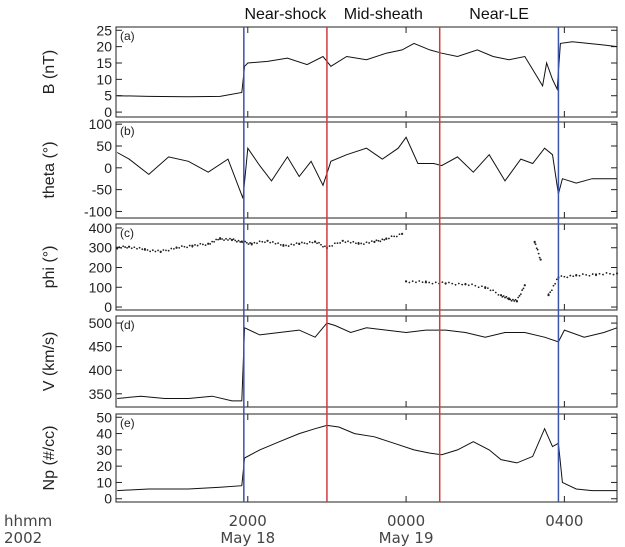 The height and width of the screenshot is (547, 625). What do you see at coordinates (564, 521) in the screenshot?
I see `x-tick-label: 0400` at bounding box center [564, 521].